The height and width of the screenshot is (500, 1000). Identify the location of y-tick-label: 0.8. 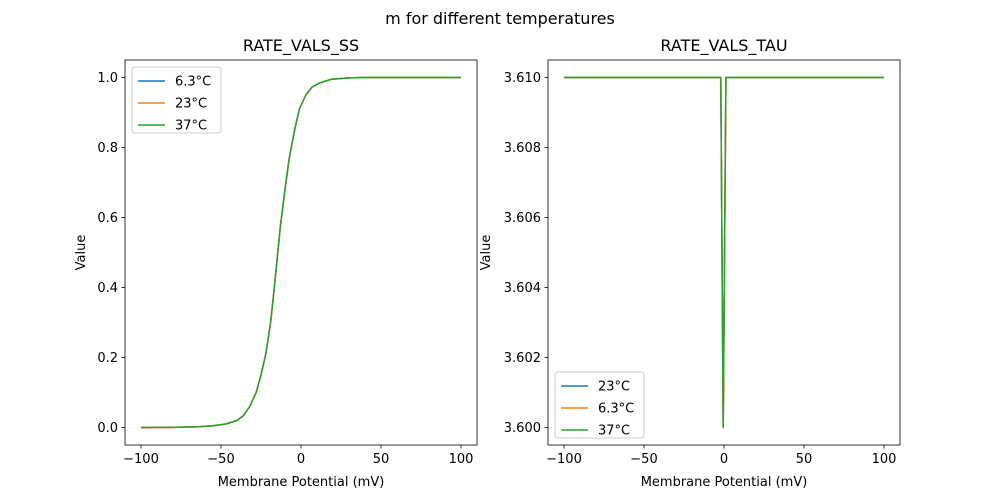
(107, 148).